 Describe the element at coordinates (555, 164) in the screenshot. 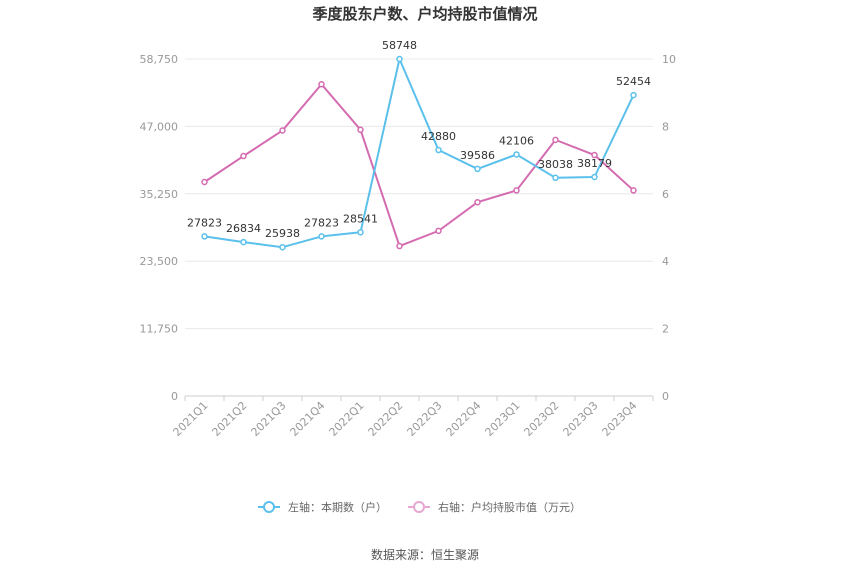

I see `data-label: 38038` at that location.